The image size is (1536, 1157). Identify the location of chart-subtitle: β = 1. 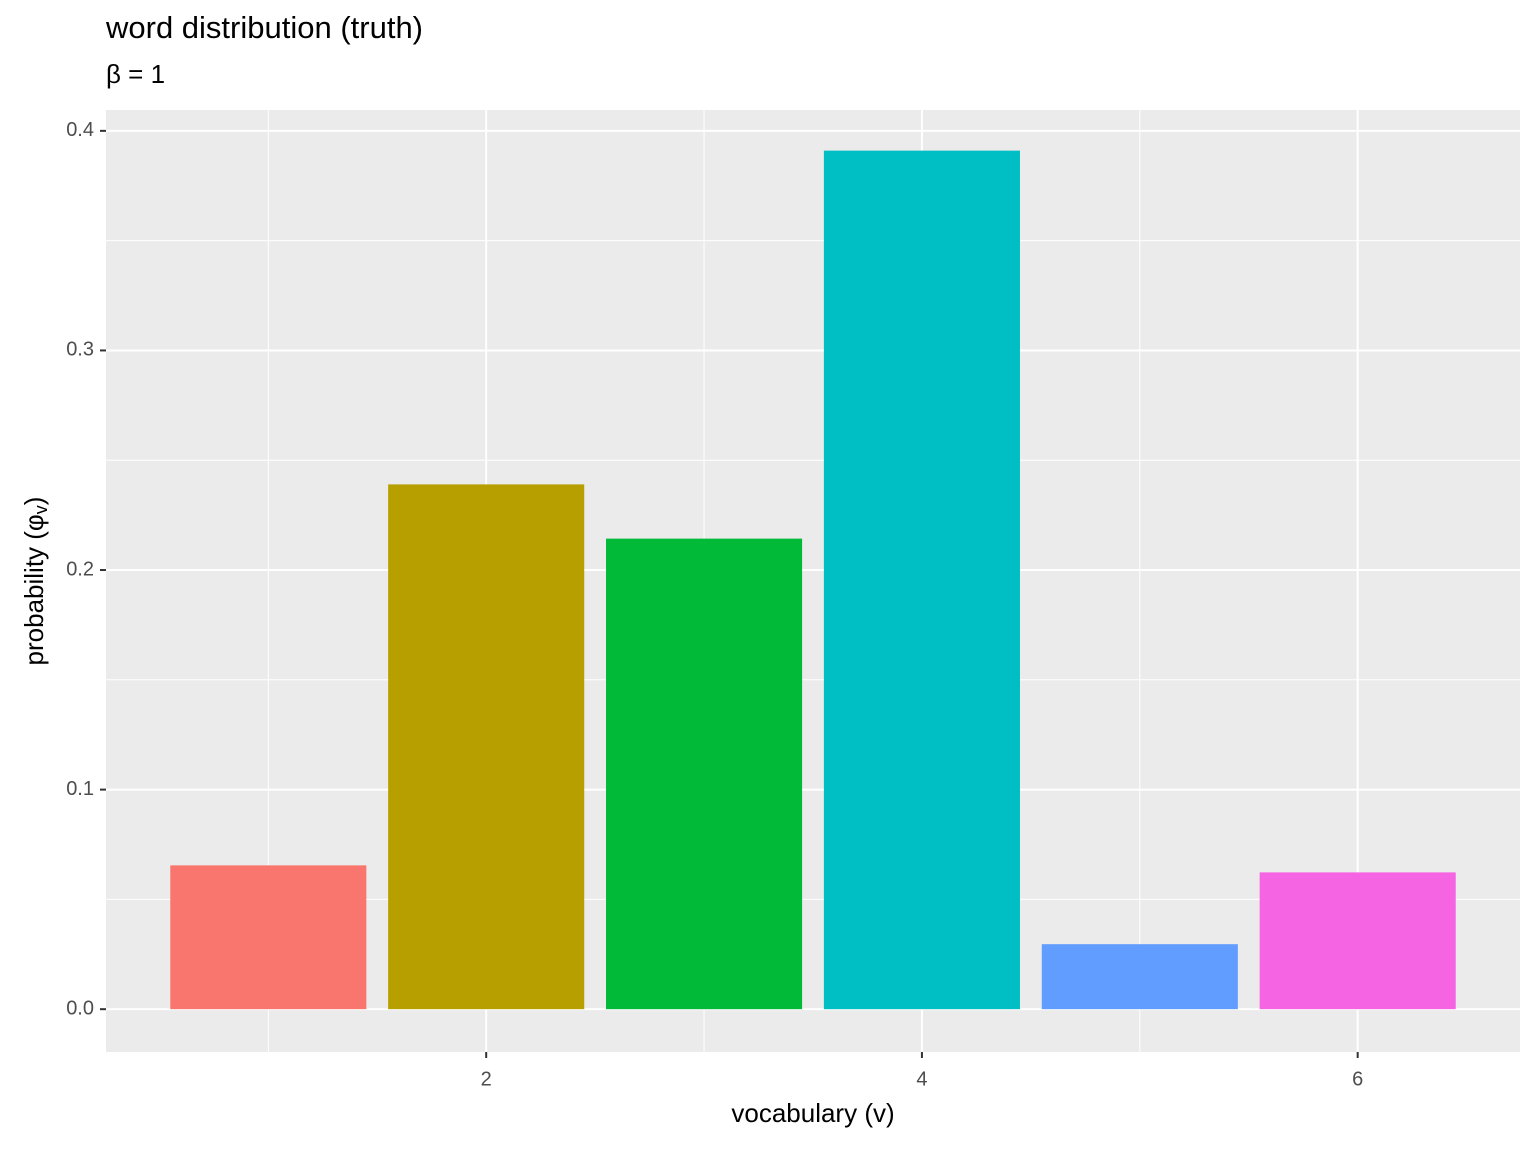
(135, 74).